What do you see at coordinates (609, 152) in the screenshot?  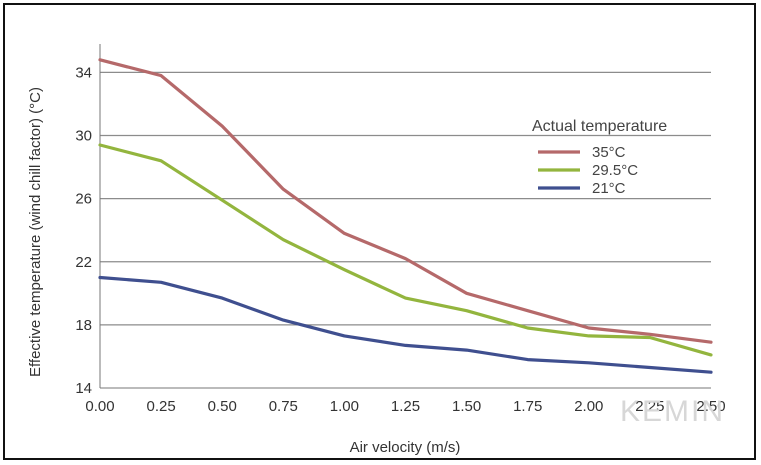 I see `legend-label: 35°C` at bounding box center [609, 152].